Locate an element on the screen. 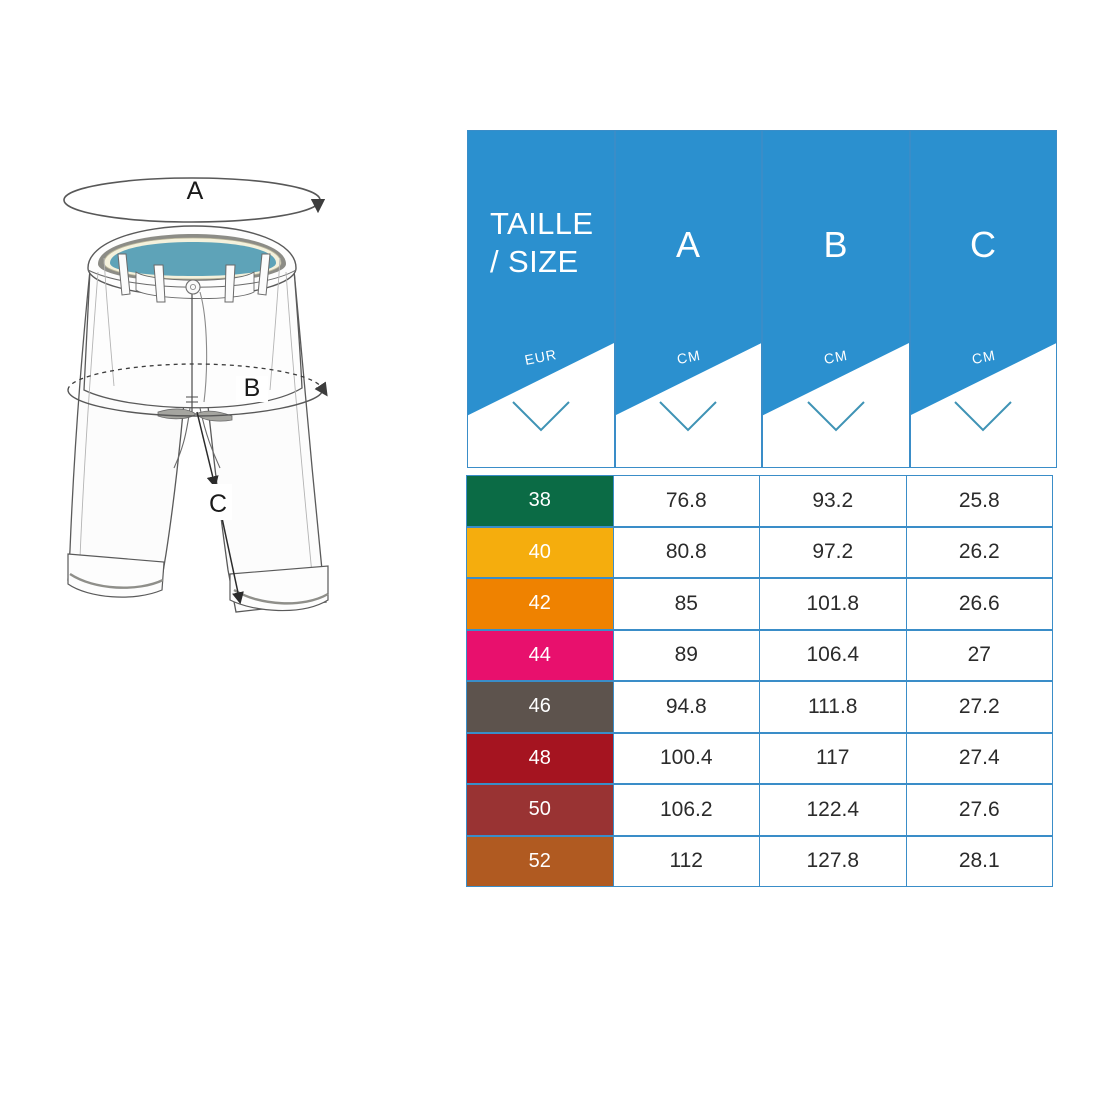 The image size is (1100, 1100). measure-a-cell: 94.8 is located at coordinates (686, 707).